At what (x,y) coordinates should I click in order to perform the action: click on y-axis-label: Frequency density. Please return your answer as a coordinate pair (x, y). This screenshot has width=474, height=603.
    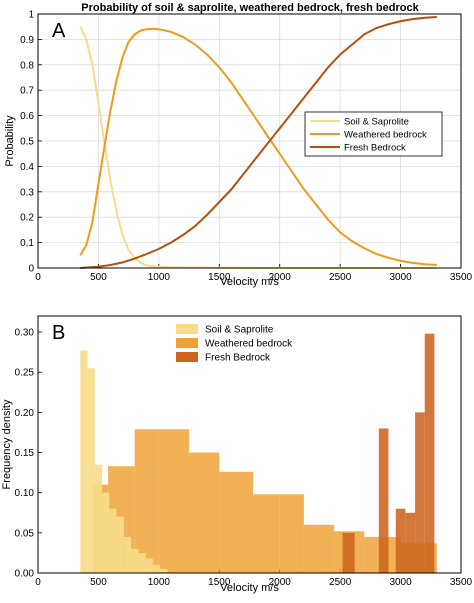
    Looking at the image, I should click on (7, 444).